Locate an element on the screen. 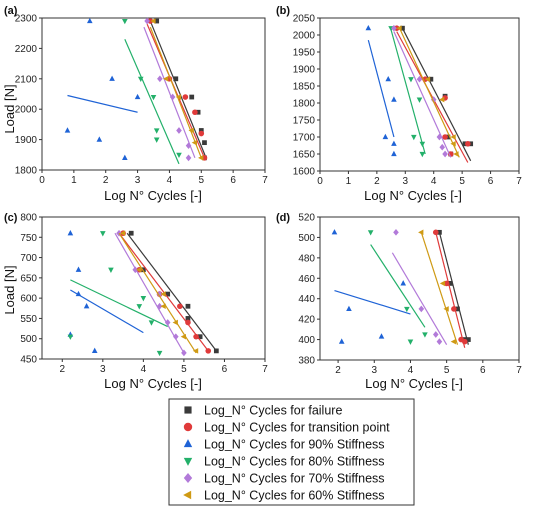 This screenshot has height=509, width=550. x-tick-label: 6 is located at coordinates (233, 180).